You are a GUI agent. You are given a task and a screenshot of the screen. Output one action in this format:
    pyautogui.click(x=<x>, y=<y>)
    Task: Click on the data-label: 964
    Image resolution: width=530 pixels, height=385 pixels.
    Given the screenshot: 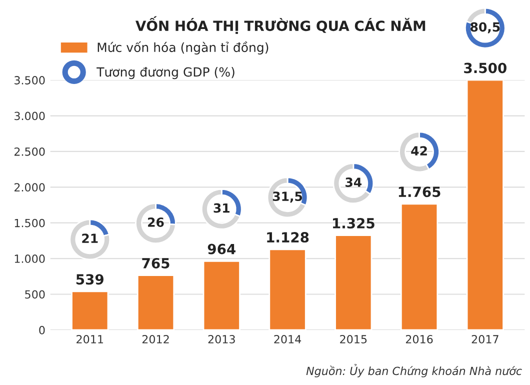 What is the action you would take?
    pyautogui.click(x=222, y=249)
    